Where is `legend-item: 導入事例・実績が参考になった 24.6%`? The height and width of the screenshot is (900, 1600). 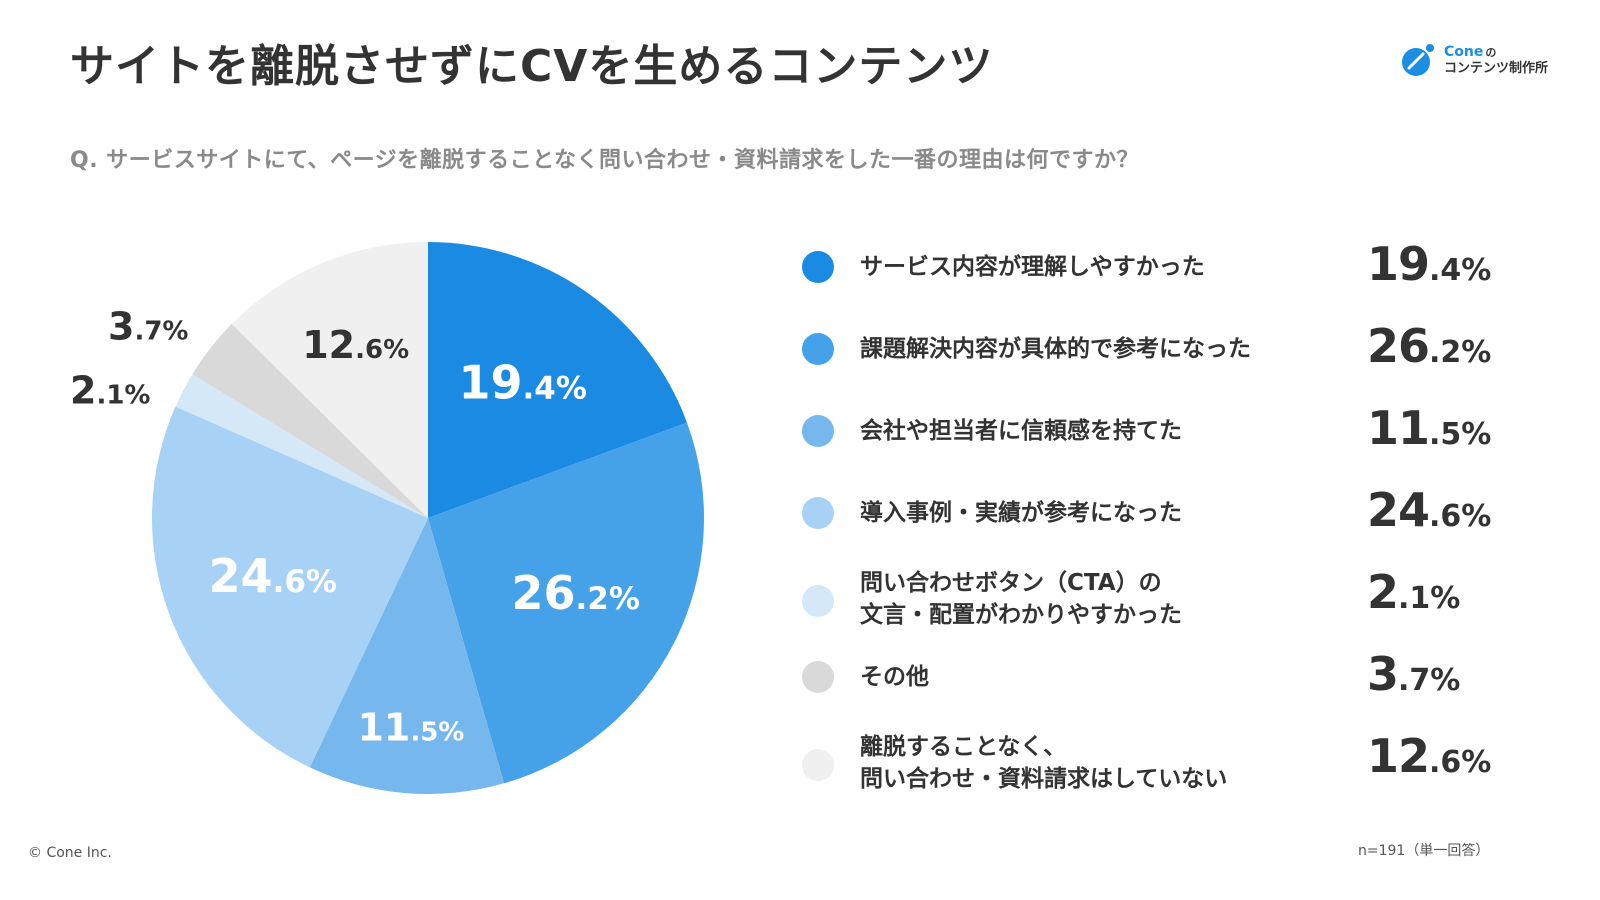
legend-item: 導入事例・実績が参考になった 24.6% is located at coordinates (1180, 522).